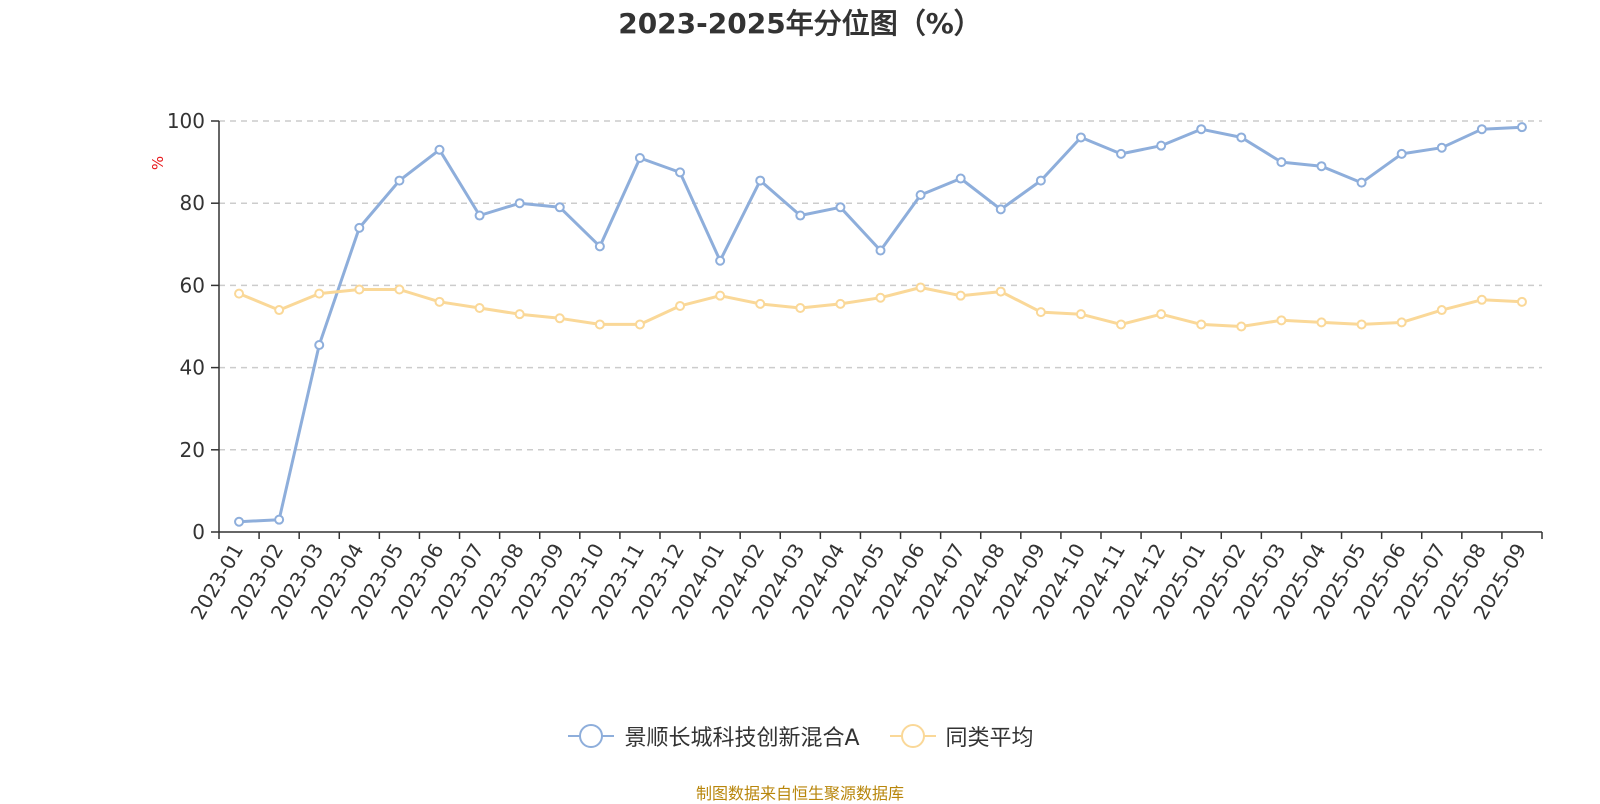  I want to click on legend: 景顺长城科技创新混合A 同类平均, so click(800, 736).